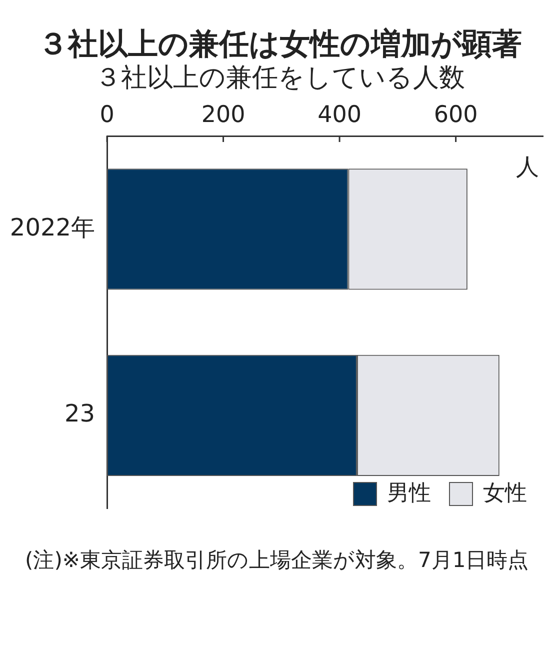 This screenshot has width=560, height=660. What do you see at coordinates (280, 45) in the screenshot?
I see `chart-title: ３社以上の兼任は女性の増加が顕著` at bounding box center [280, 45].